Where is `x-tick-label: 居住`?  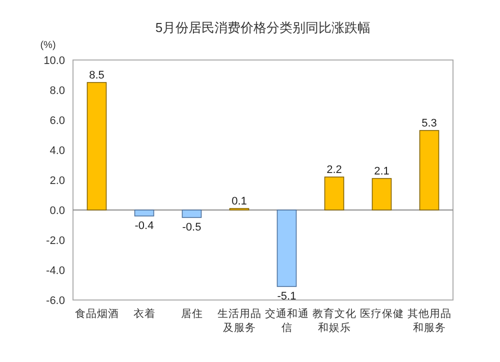
x-tick-label: 居住 is located at coordinates (191, 314).